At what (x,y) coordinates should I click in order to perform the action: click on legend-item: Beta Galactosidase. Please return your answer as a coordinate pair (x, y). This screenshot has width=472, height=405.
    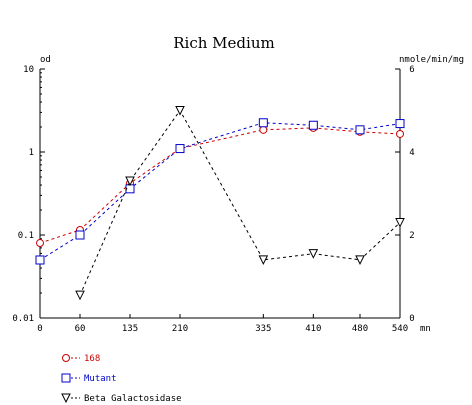
    Looking at the image, I should click on (121, 398).